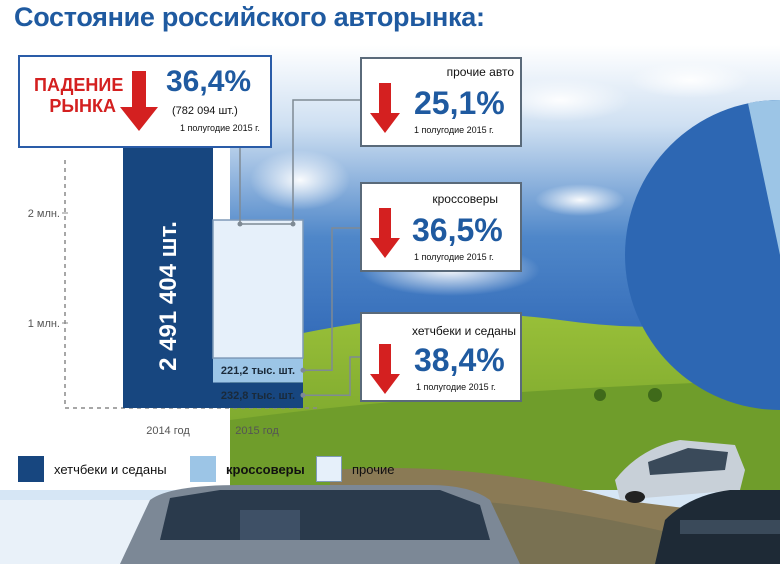 The image size is (780, 564). I want to click on legend-swatch-other, so click(329, 469).